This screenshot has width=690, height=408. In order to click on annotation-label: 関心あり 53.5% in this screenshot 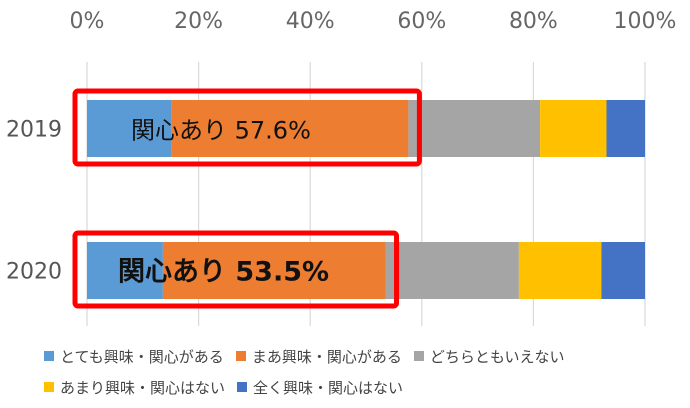, I will do `click(223, 272)`.